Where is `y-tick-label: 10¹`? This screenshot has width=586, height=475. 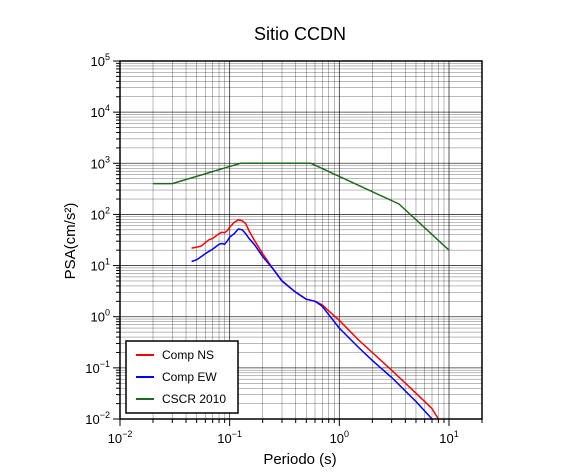
y-tick-label: 10¹ is located at coordinates (100, 265).